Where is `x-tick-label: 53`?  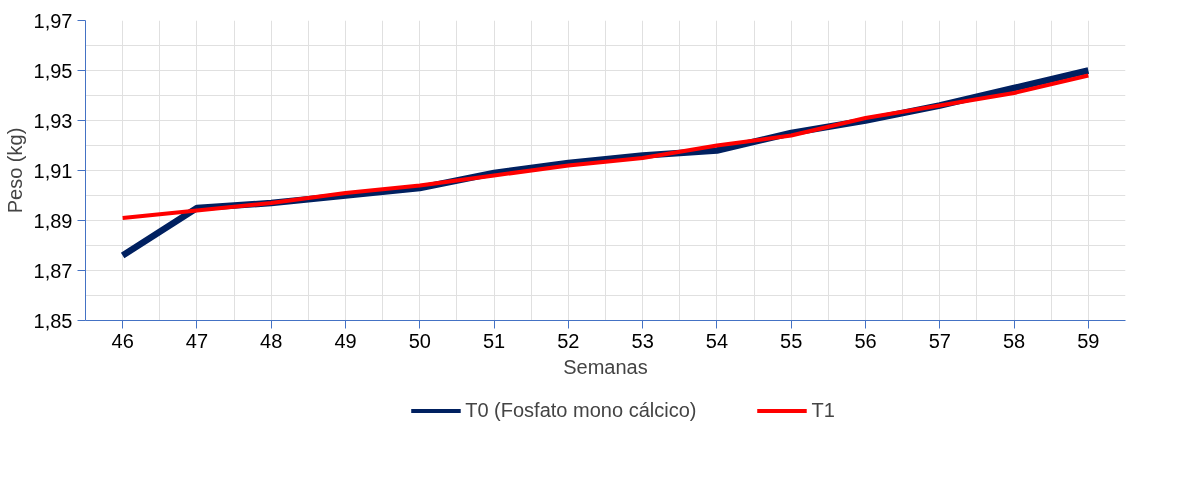
x-tick-label: 53 is located at coordinates (642, 340).